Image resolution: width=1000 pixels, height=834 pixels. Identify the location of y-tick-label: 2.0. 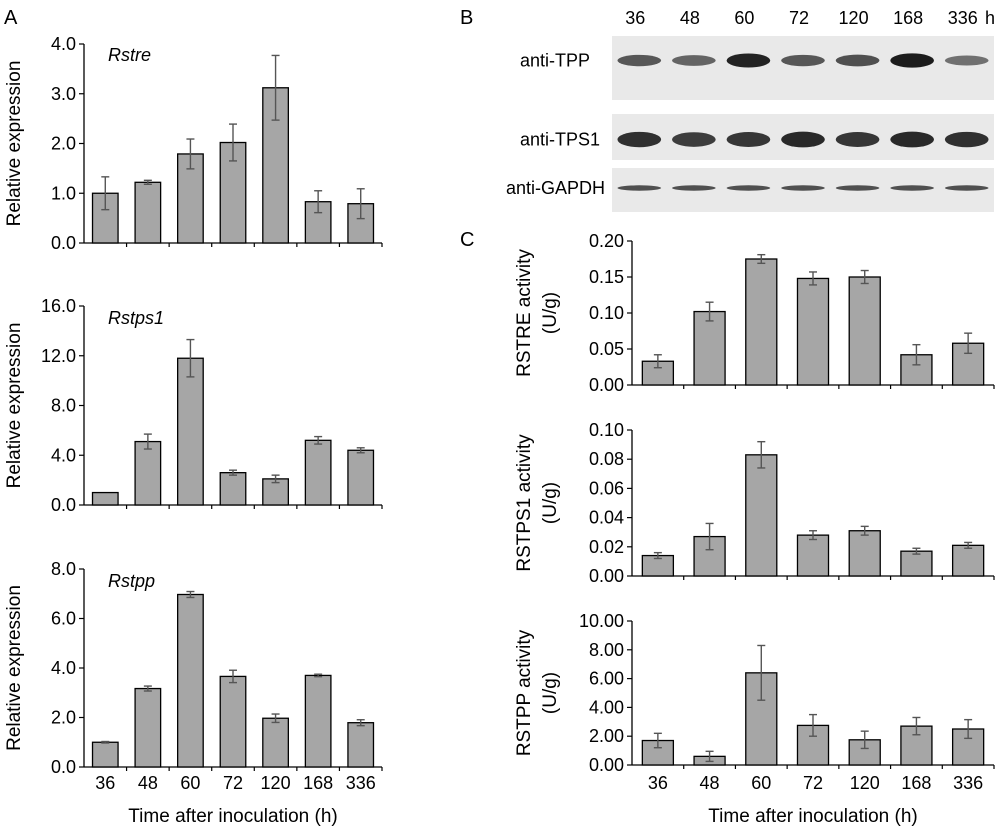
(63, 718).